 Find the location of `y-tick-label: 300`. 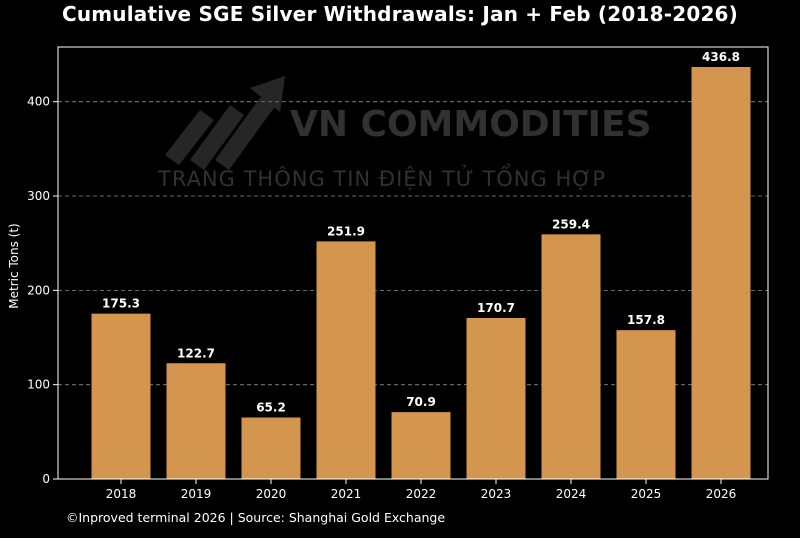

y-tick-label: 300 is located at coordinates (38, 196).